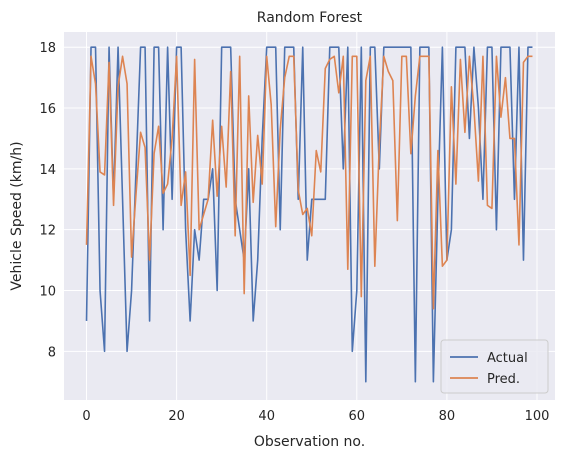 The width and height of the screenshot is (569, 463). I want to click on x-tick-label: 40, so click(266, 416).